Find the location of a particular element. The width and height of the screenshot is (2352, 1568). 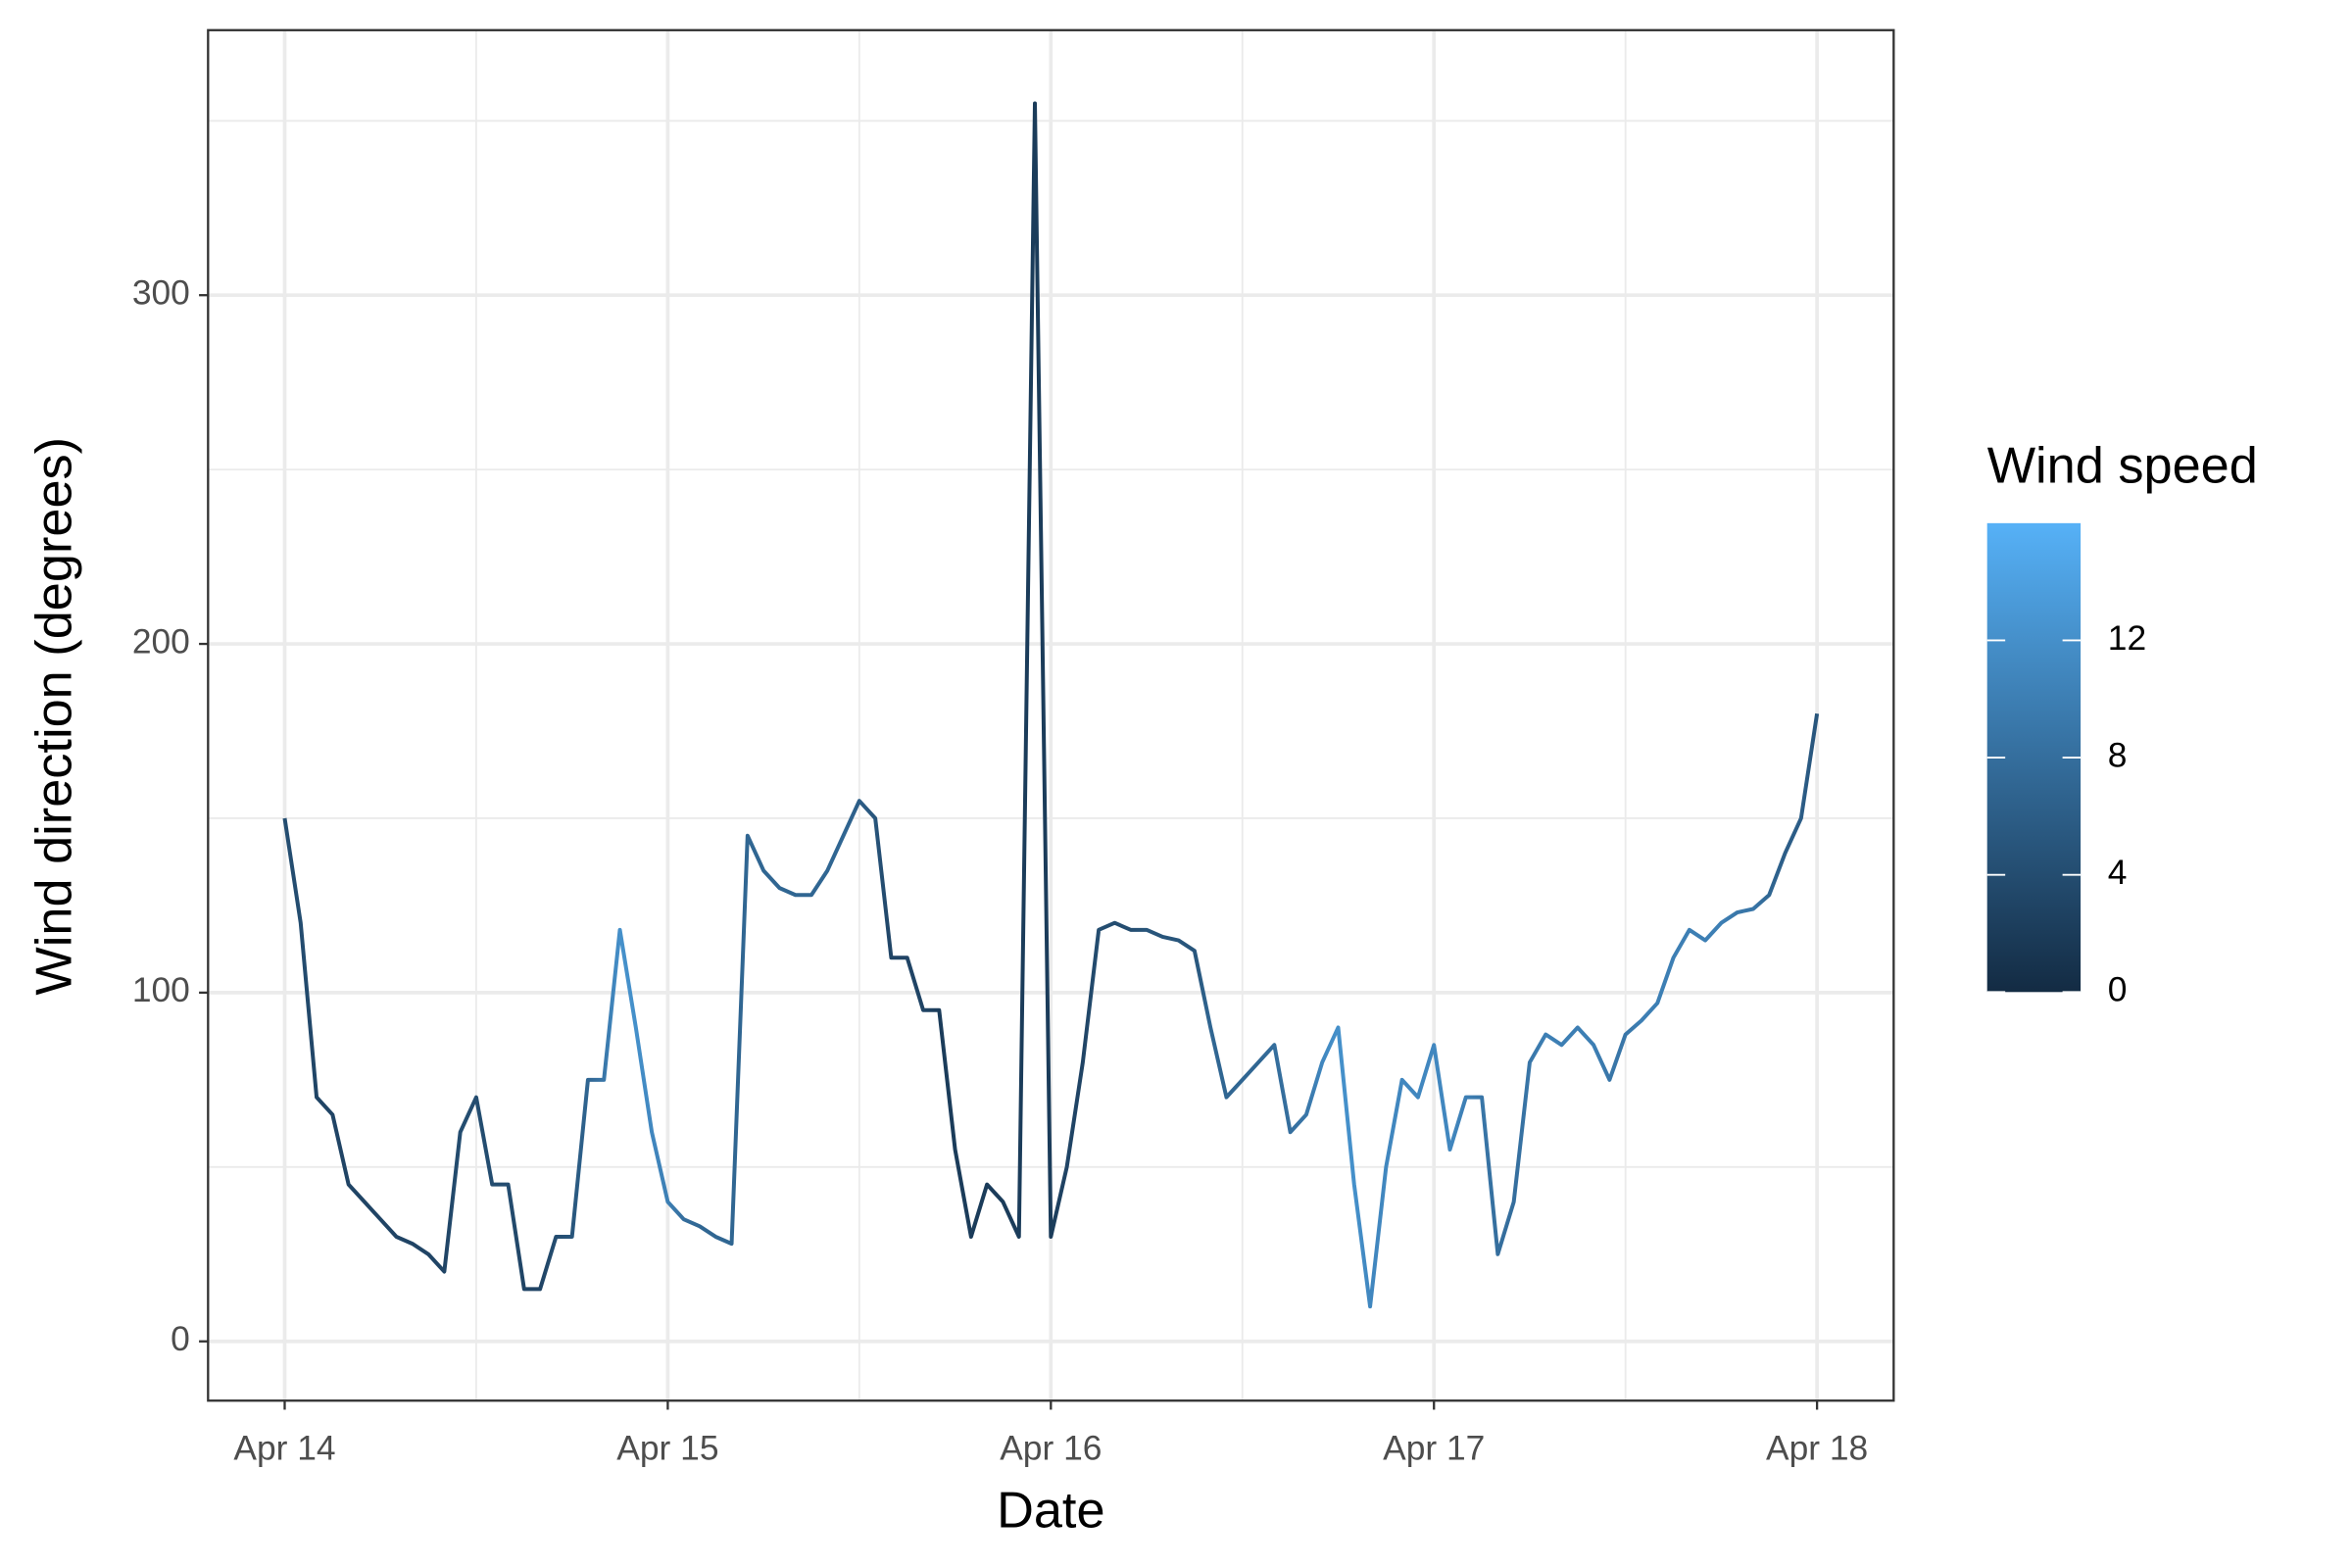

legend-tick-label: 12 is located at coordinates (2127, 638).